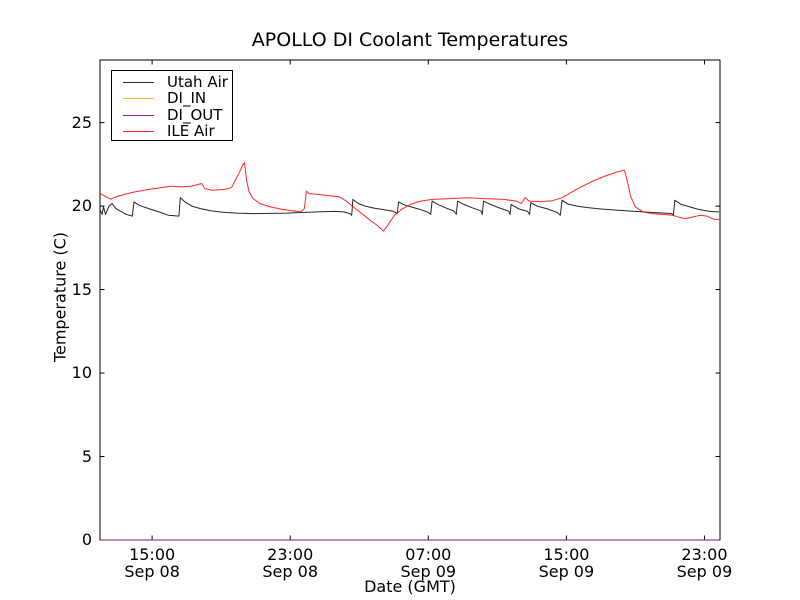 Image resolution: width=800 pixels, height=600 pixels. I want to click on x-tick-label: 23:00 Sep 09, so click(704, 563).